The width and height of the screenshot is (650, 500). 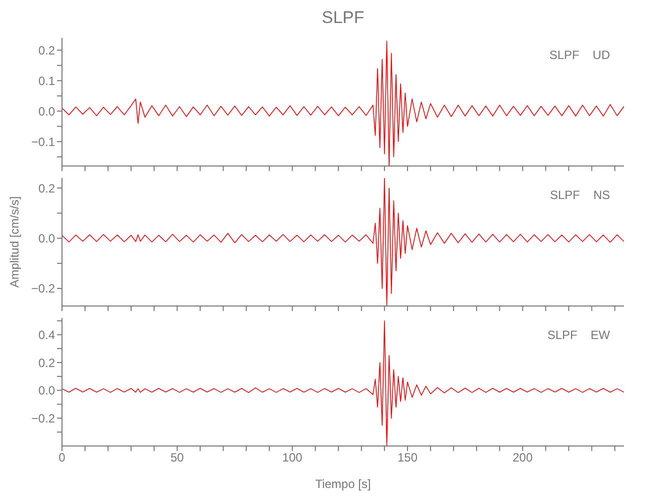 What do you see at coordinates (47, 81) in the screenshot?
I see `y-tick-label: 0.1` at bounding box center [47, 81].